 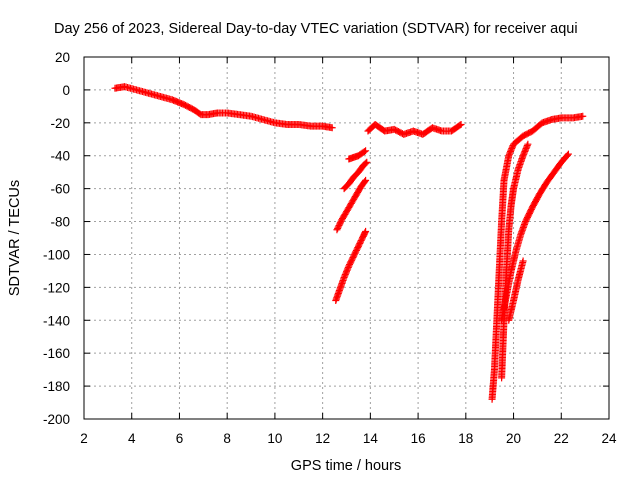 What do you see at coordinates (132, 438) in the screenshot?
I see `x-tick-label: 4` at bounding box center [132, 438].